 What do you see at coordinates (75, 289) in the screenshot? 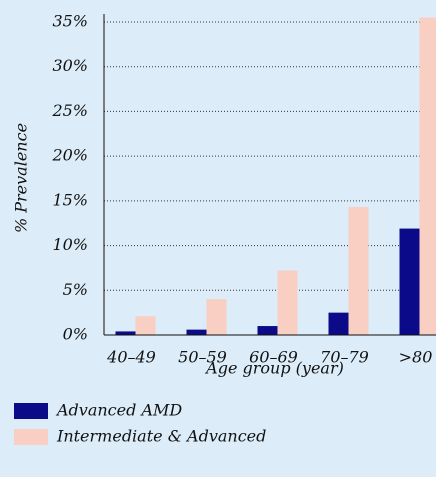
I see `y-tick-label: 5%` at bounding box center [75, 289].